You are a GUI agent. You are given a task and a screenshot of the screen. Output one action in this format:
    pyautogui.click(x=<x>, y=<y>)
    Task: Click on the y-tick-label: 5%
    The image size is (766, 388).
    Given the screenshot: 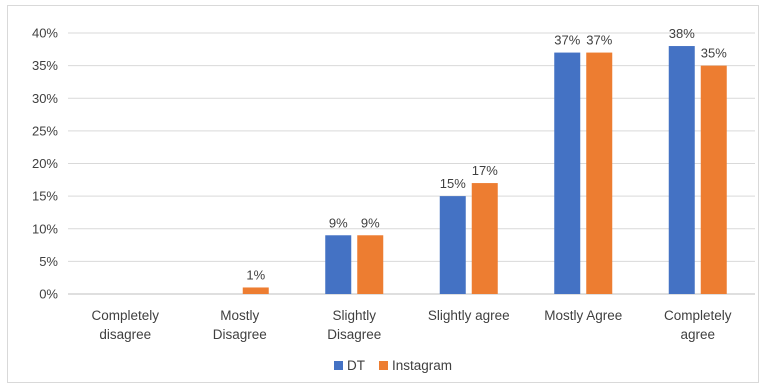 What is the action you would take?
    pyautogui.click(x=48, y=261)
    